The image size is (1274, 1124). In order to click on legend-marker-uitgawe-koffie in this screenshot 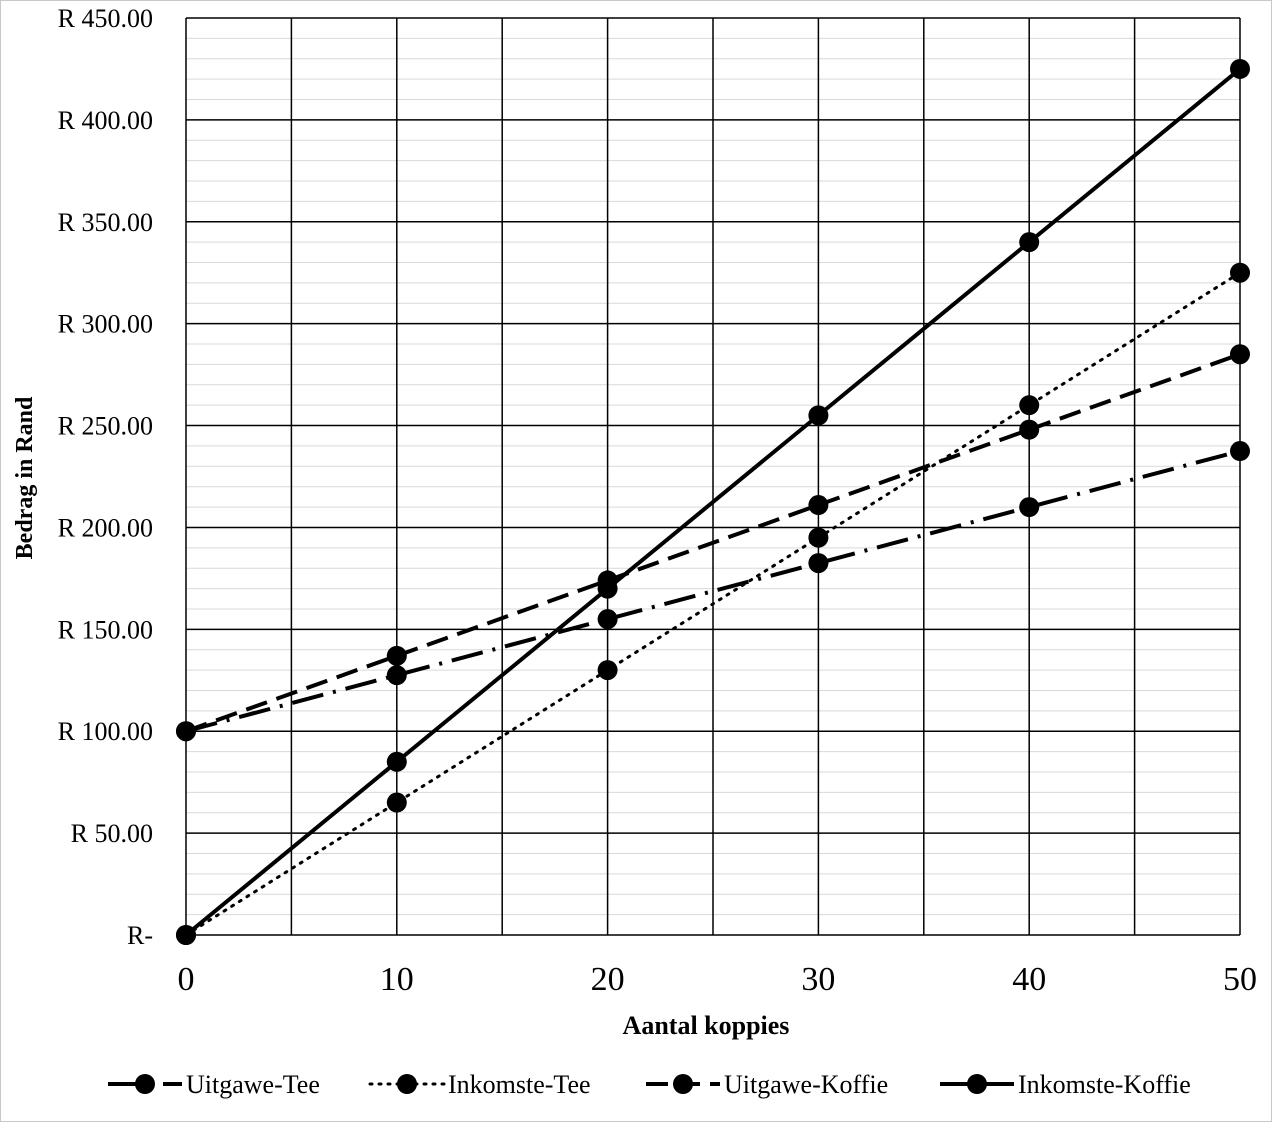, I will do `click(683, 1084)`.